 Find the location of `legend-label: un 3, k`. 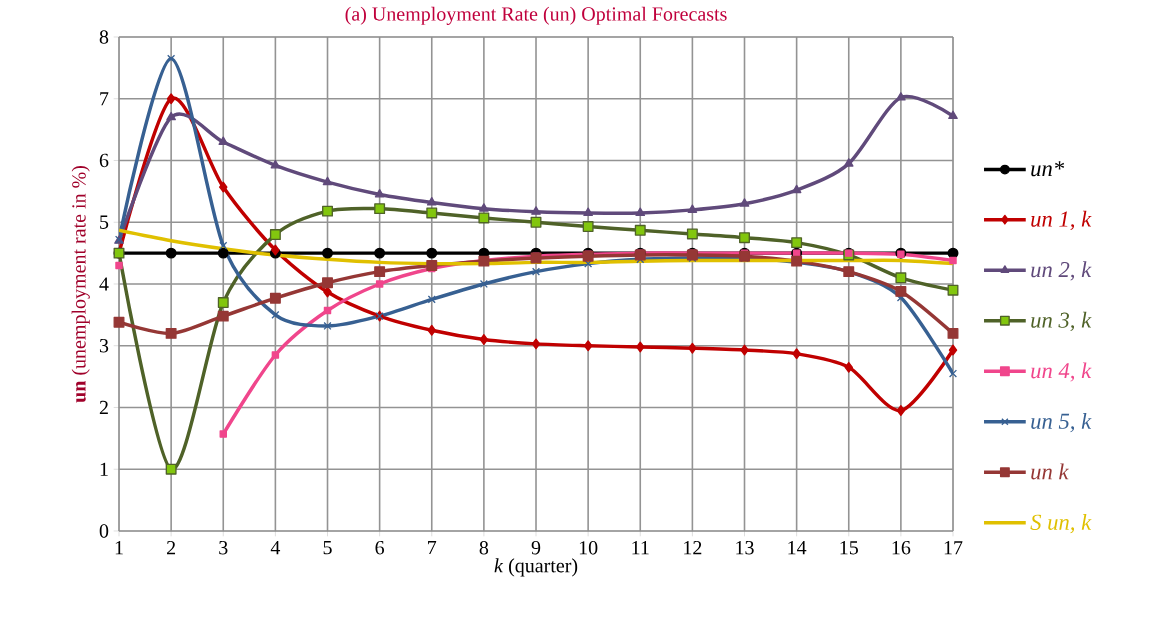

legend-label: un 3, k is located at coordinates (1061, 321).